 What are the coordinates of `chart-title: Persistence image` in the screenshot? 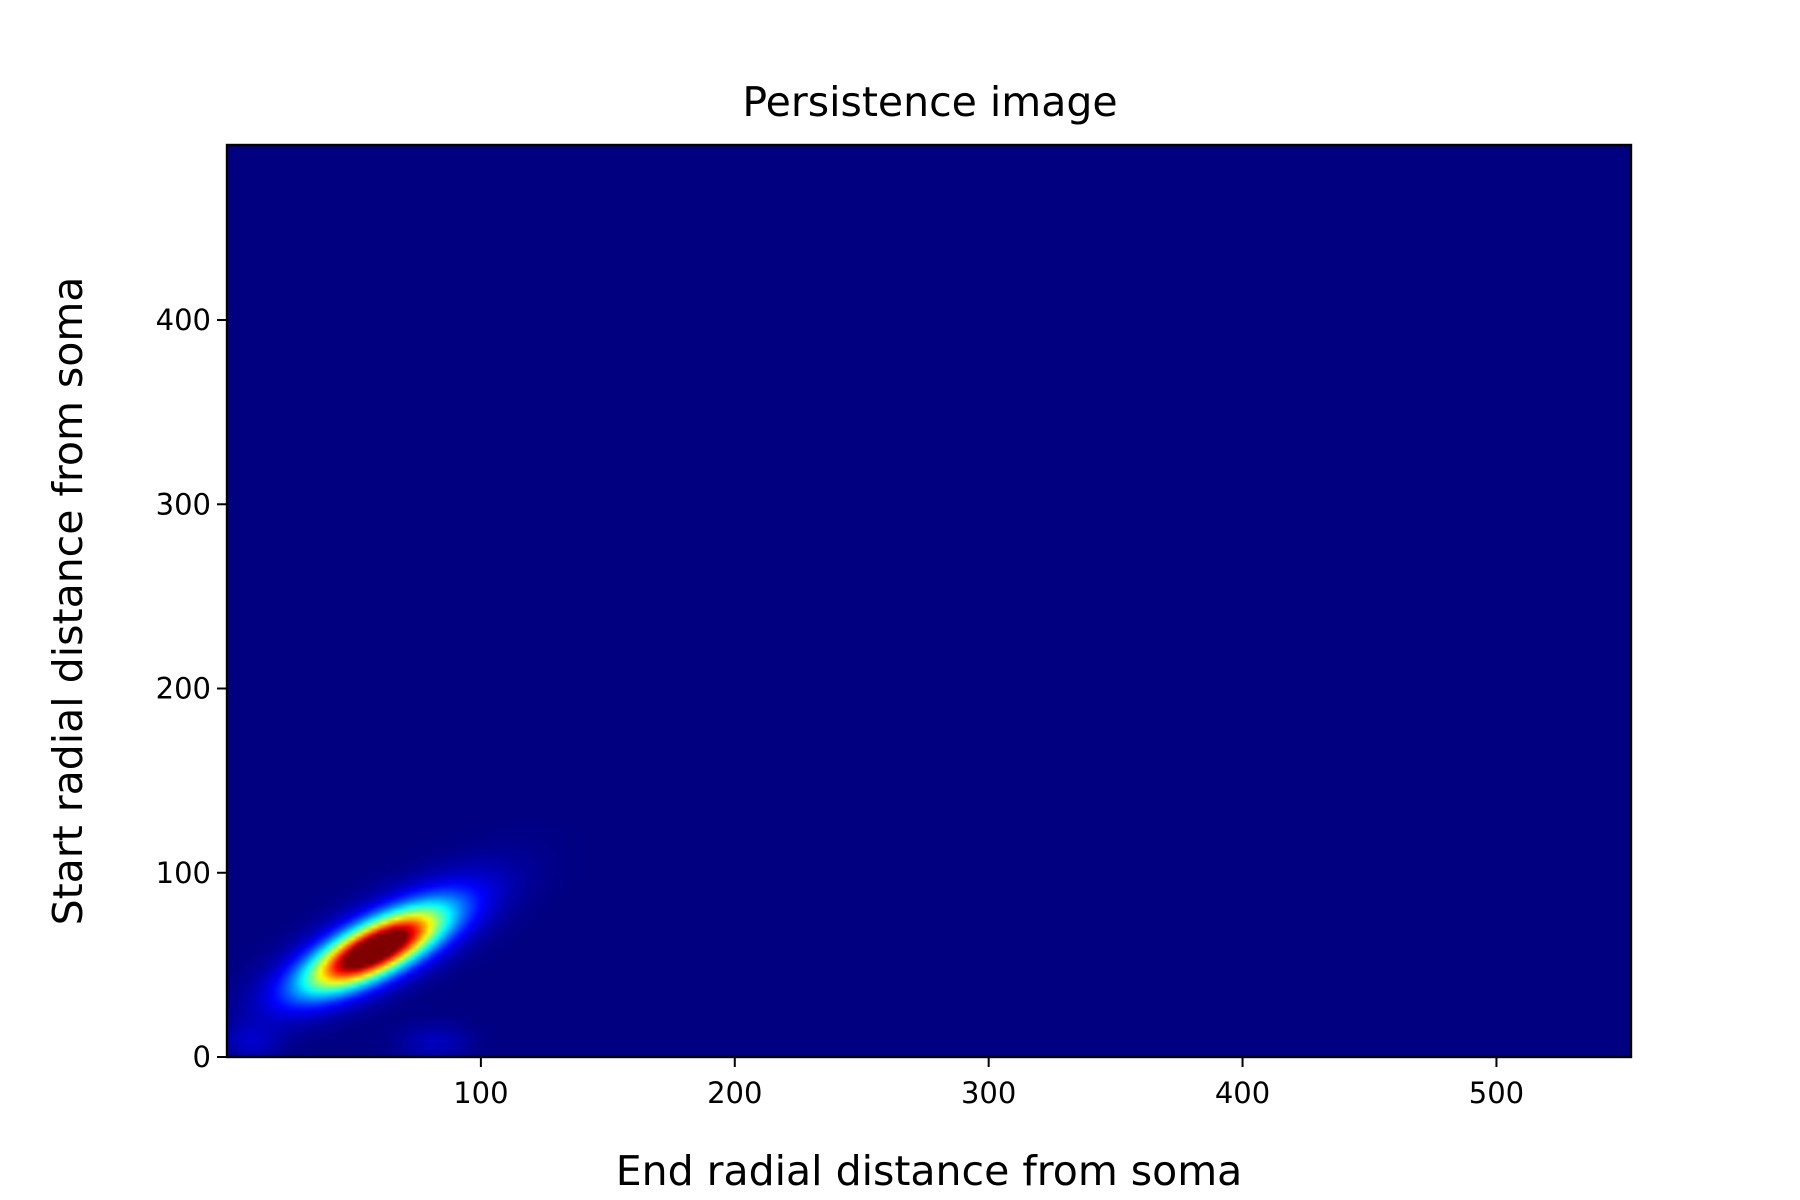 It's located at (929, 102).